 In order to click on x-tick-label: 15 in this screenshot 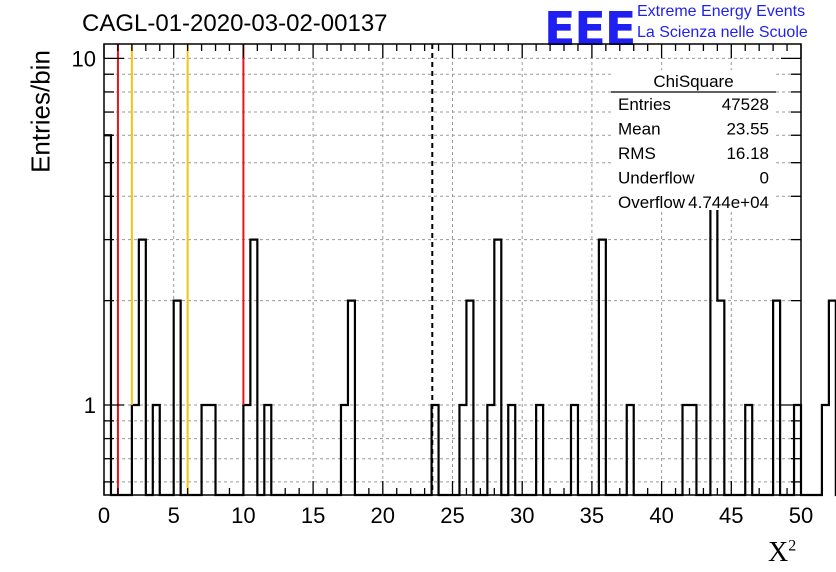, I will do `click(313, 515)`.